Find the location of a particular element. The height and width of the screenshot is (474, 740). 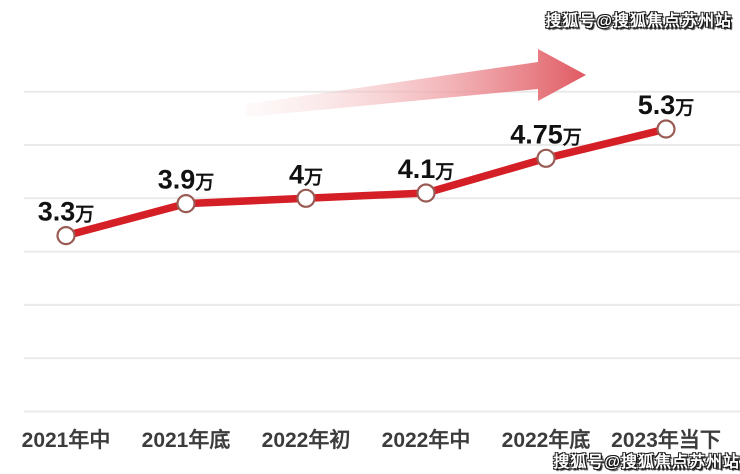

x-axis-label: 2022年底 is located at coordinates (546, 440).